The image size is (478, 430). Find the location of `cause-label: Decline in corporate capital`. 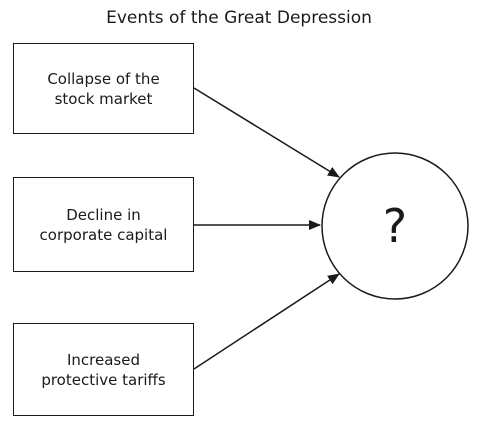

cause-label: Decline in corporate capital is located at coordinates (103, 224).